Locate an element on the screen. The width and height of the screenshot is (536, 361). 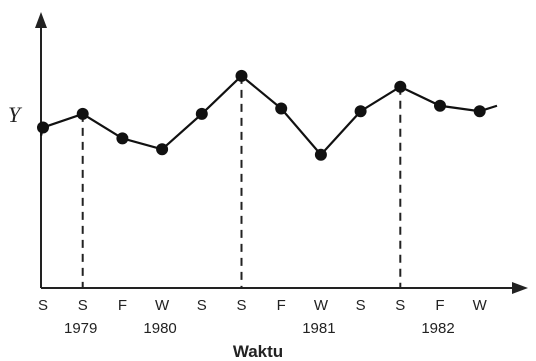
year-label: 1979 is located at coordinates (80, 328).